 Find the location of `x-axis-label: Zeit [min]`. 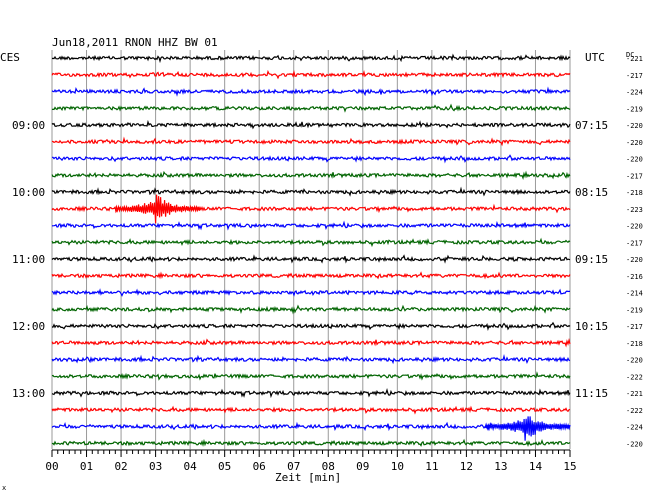

x-axis-label: Zeit [min] is located at coordinates (308, 477).